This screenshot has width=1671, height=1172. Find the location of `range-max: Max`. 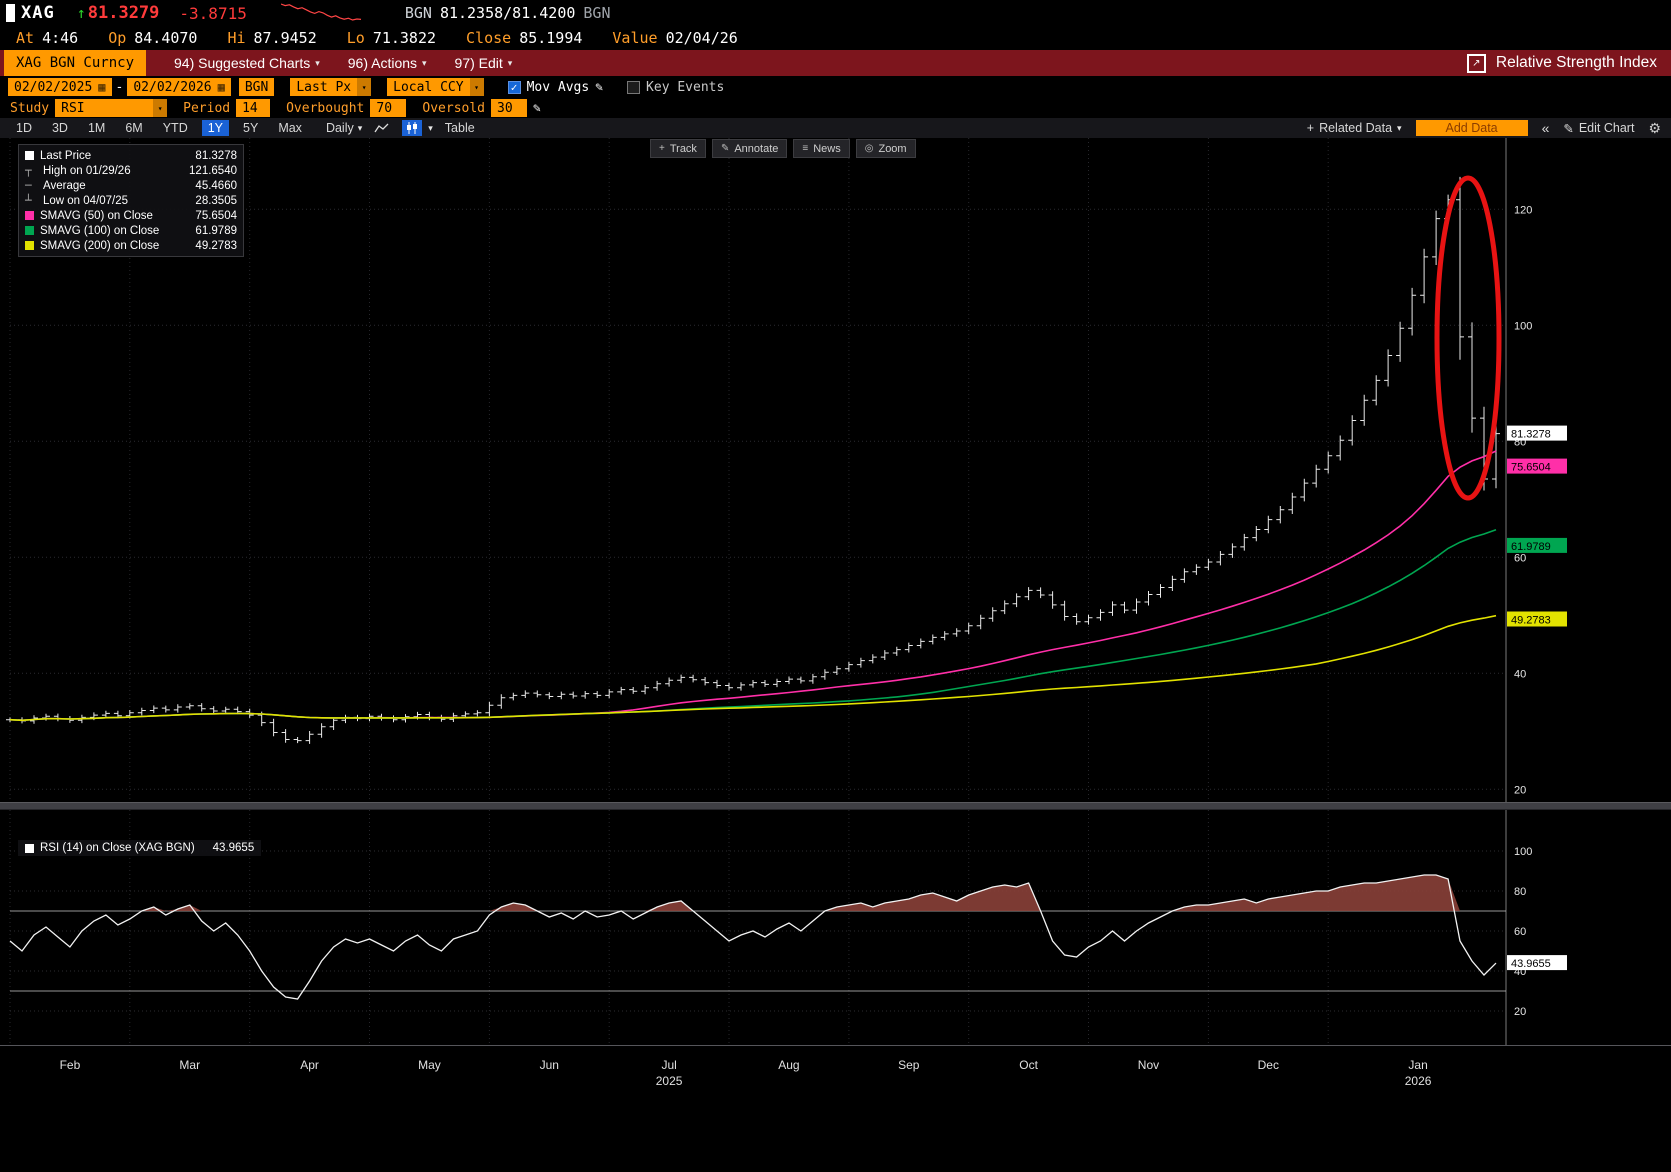

range-max: Max is located at coordinates (290, 128).